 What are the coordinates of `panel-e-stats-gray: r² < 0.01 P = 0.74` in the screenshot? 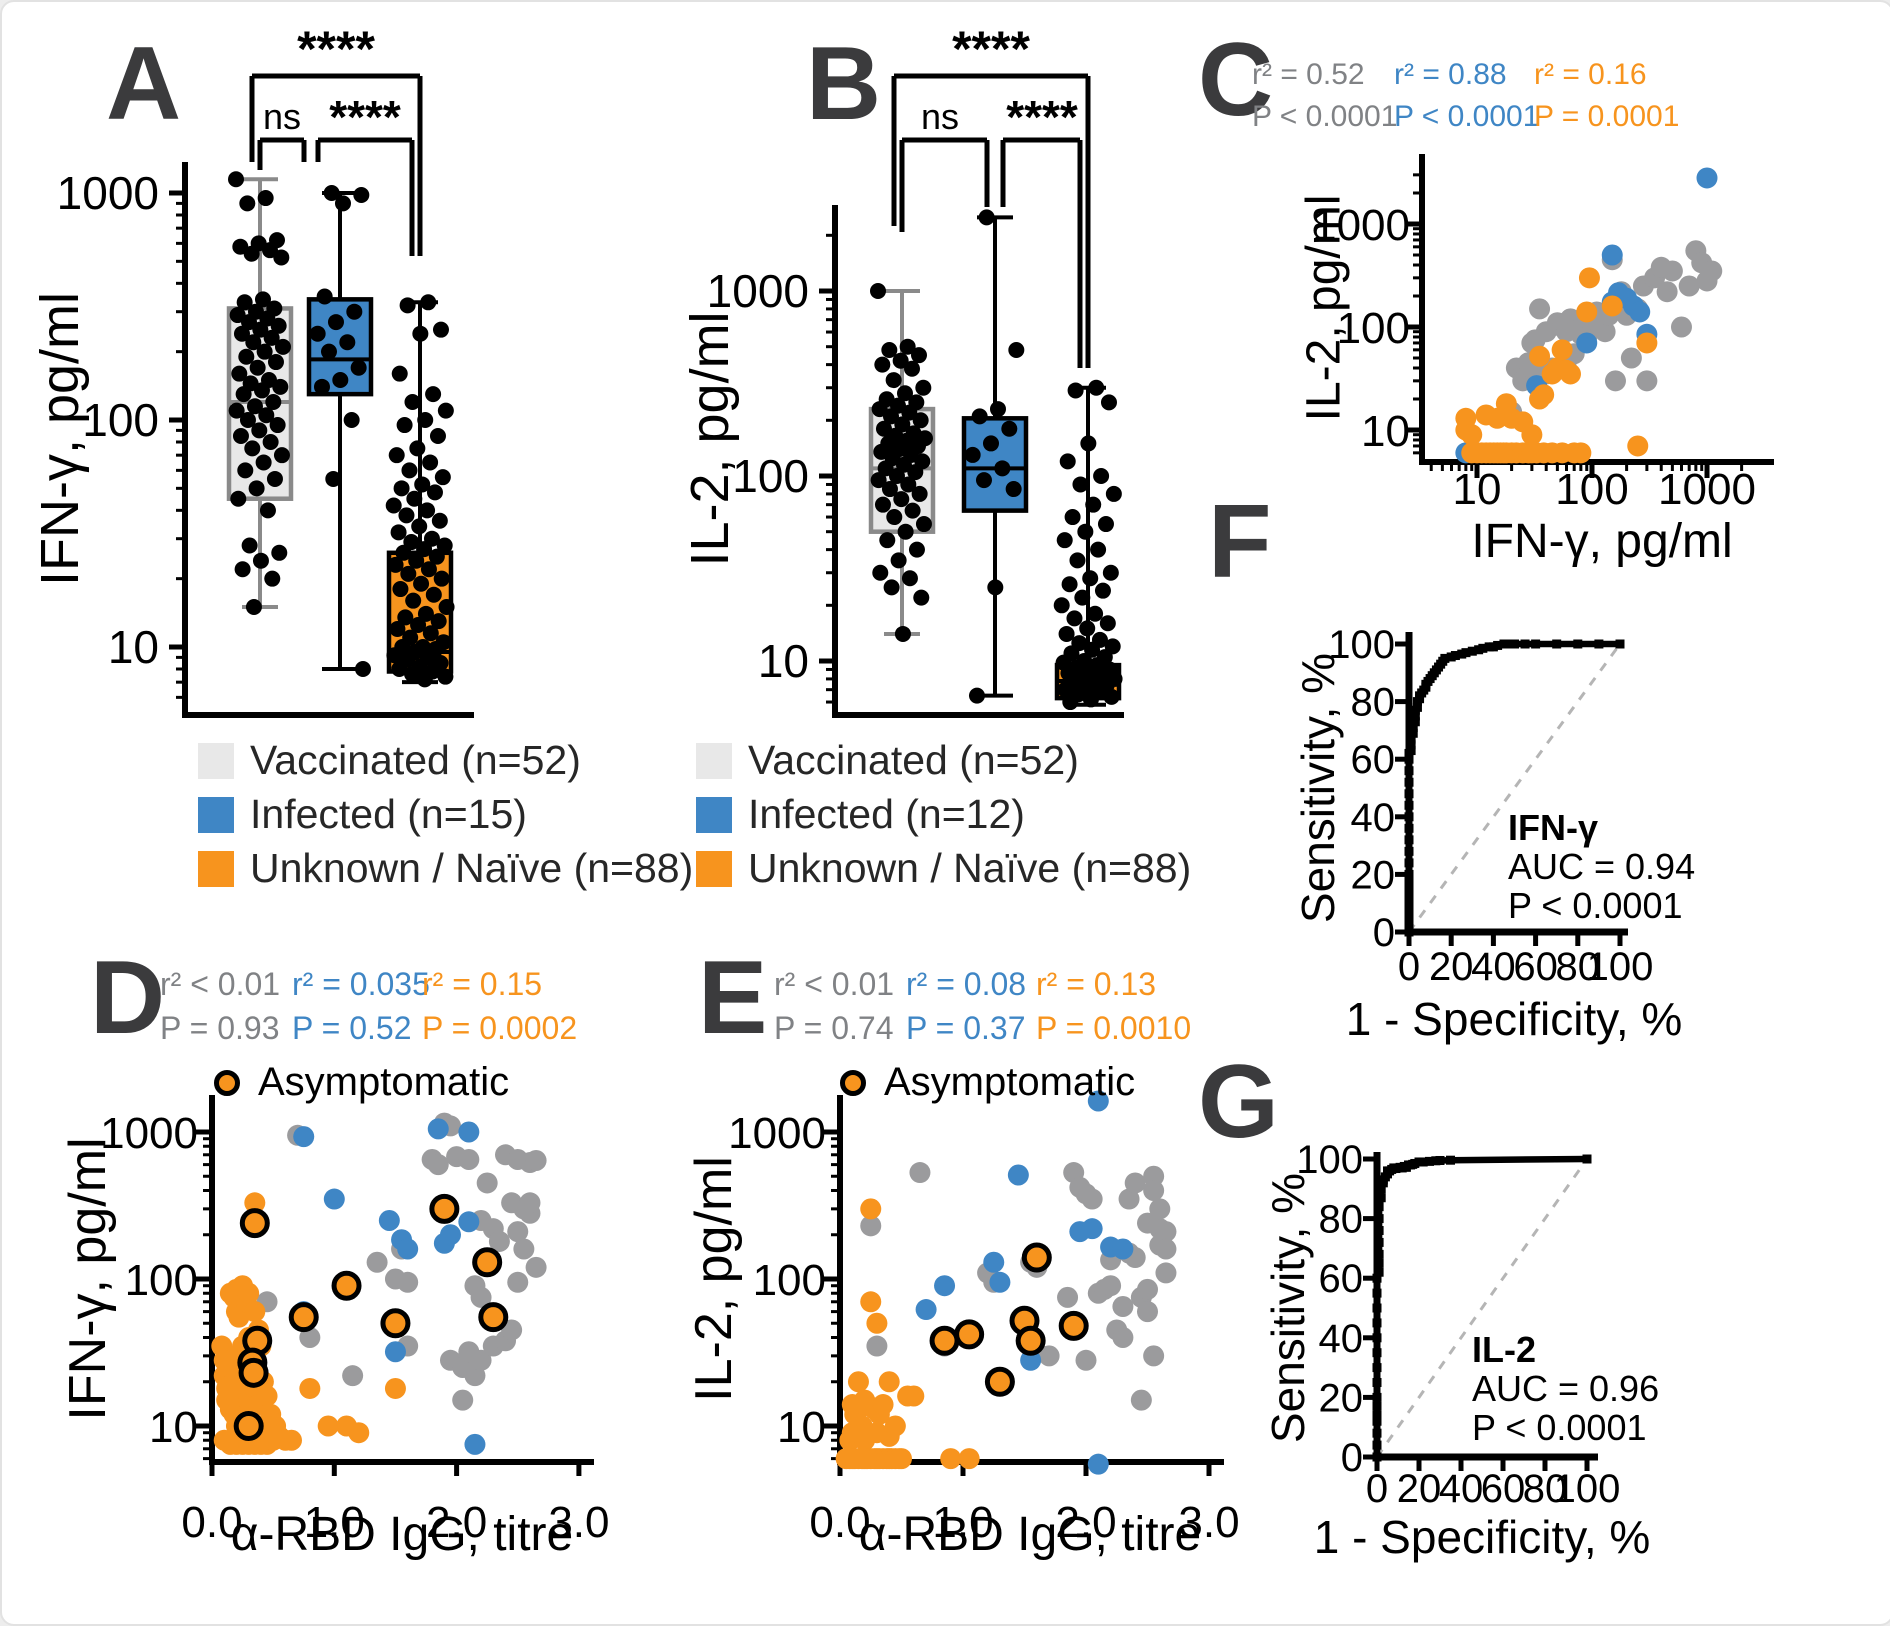 It's located at (834, 1006).